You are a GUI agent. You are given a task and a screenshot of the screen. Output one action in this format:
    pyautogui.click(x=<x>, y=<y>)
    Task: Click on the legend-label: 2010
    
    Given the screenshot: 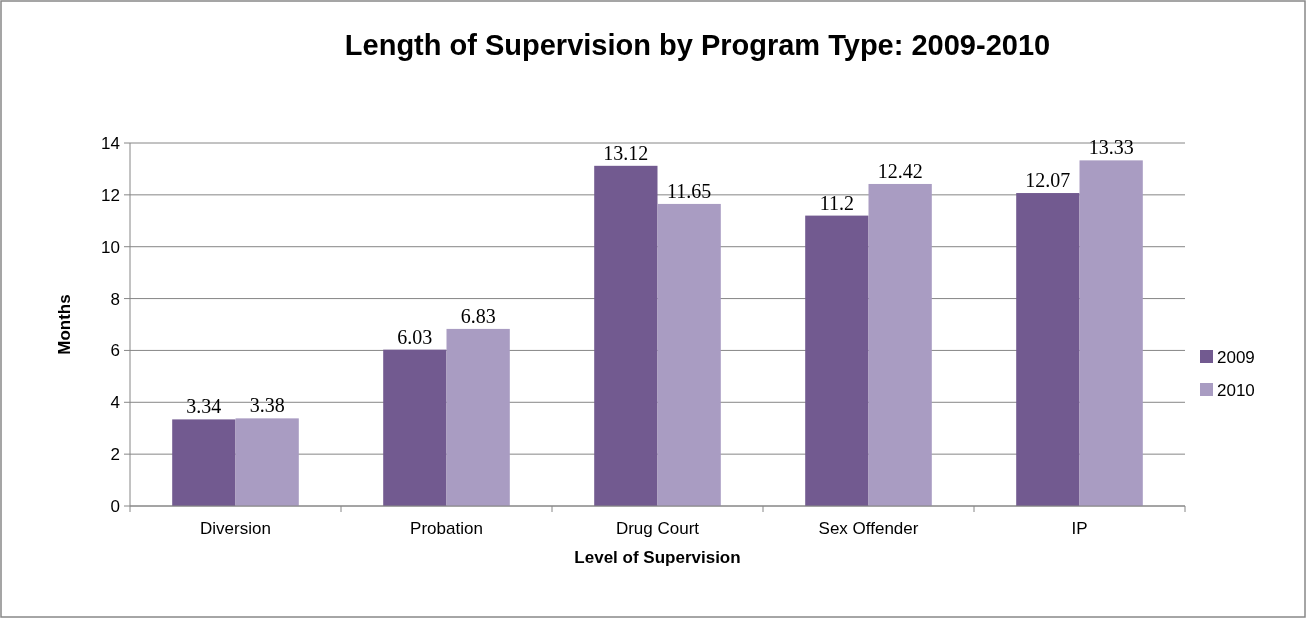 What is the action you would take?
    pyautogui.click(x=1236, y=390)
    